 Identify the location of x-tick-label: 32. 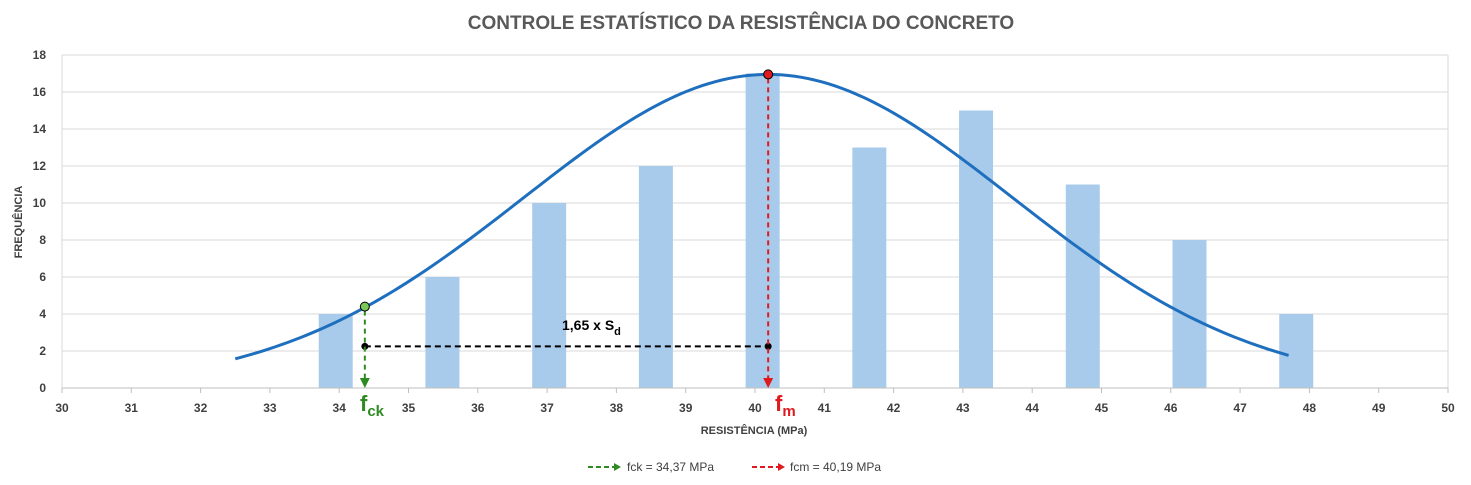
(201, 408).